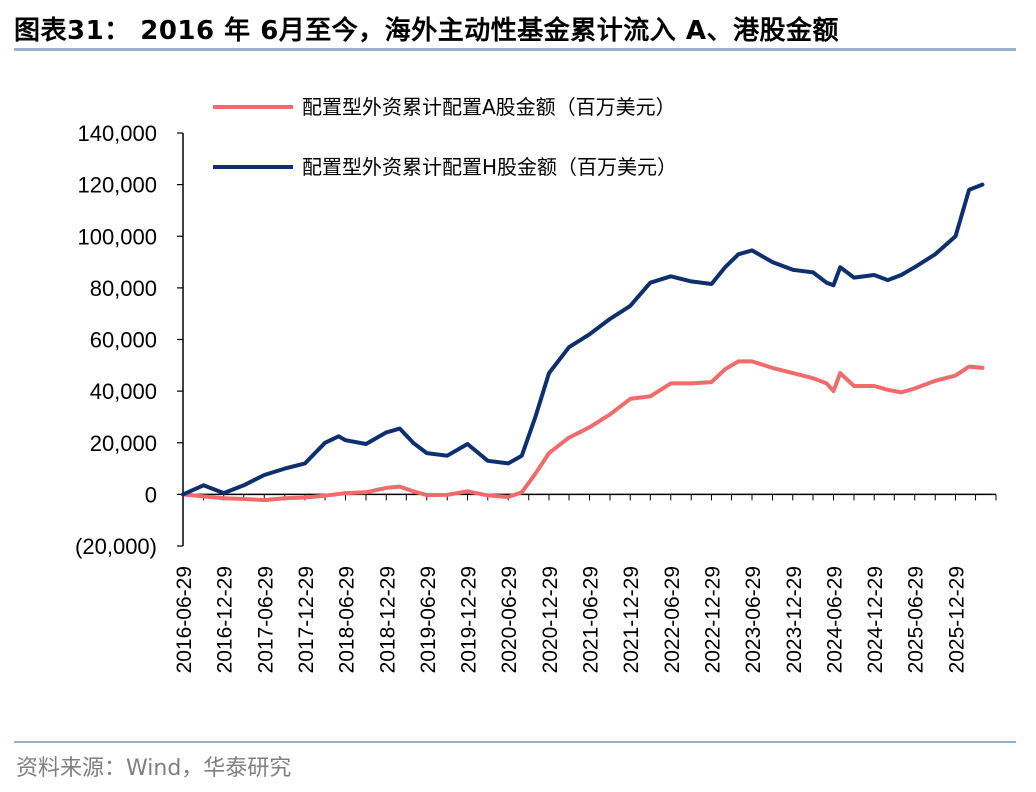  I want to click on y-tick-label: 20,000, so click(123, 443).